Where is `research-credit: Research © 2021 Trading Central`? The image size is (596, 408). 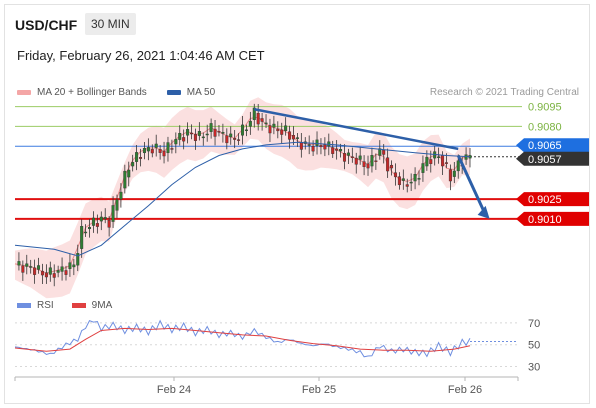
research-credit: Research © 2021 Trading Central is located at coordinates (504, 92).